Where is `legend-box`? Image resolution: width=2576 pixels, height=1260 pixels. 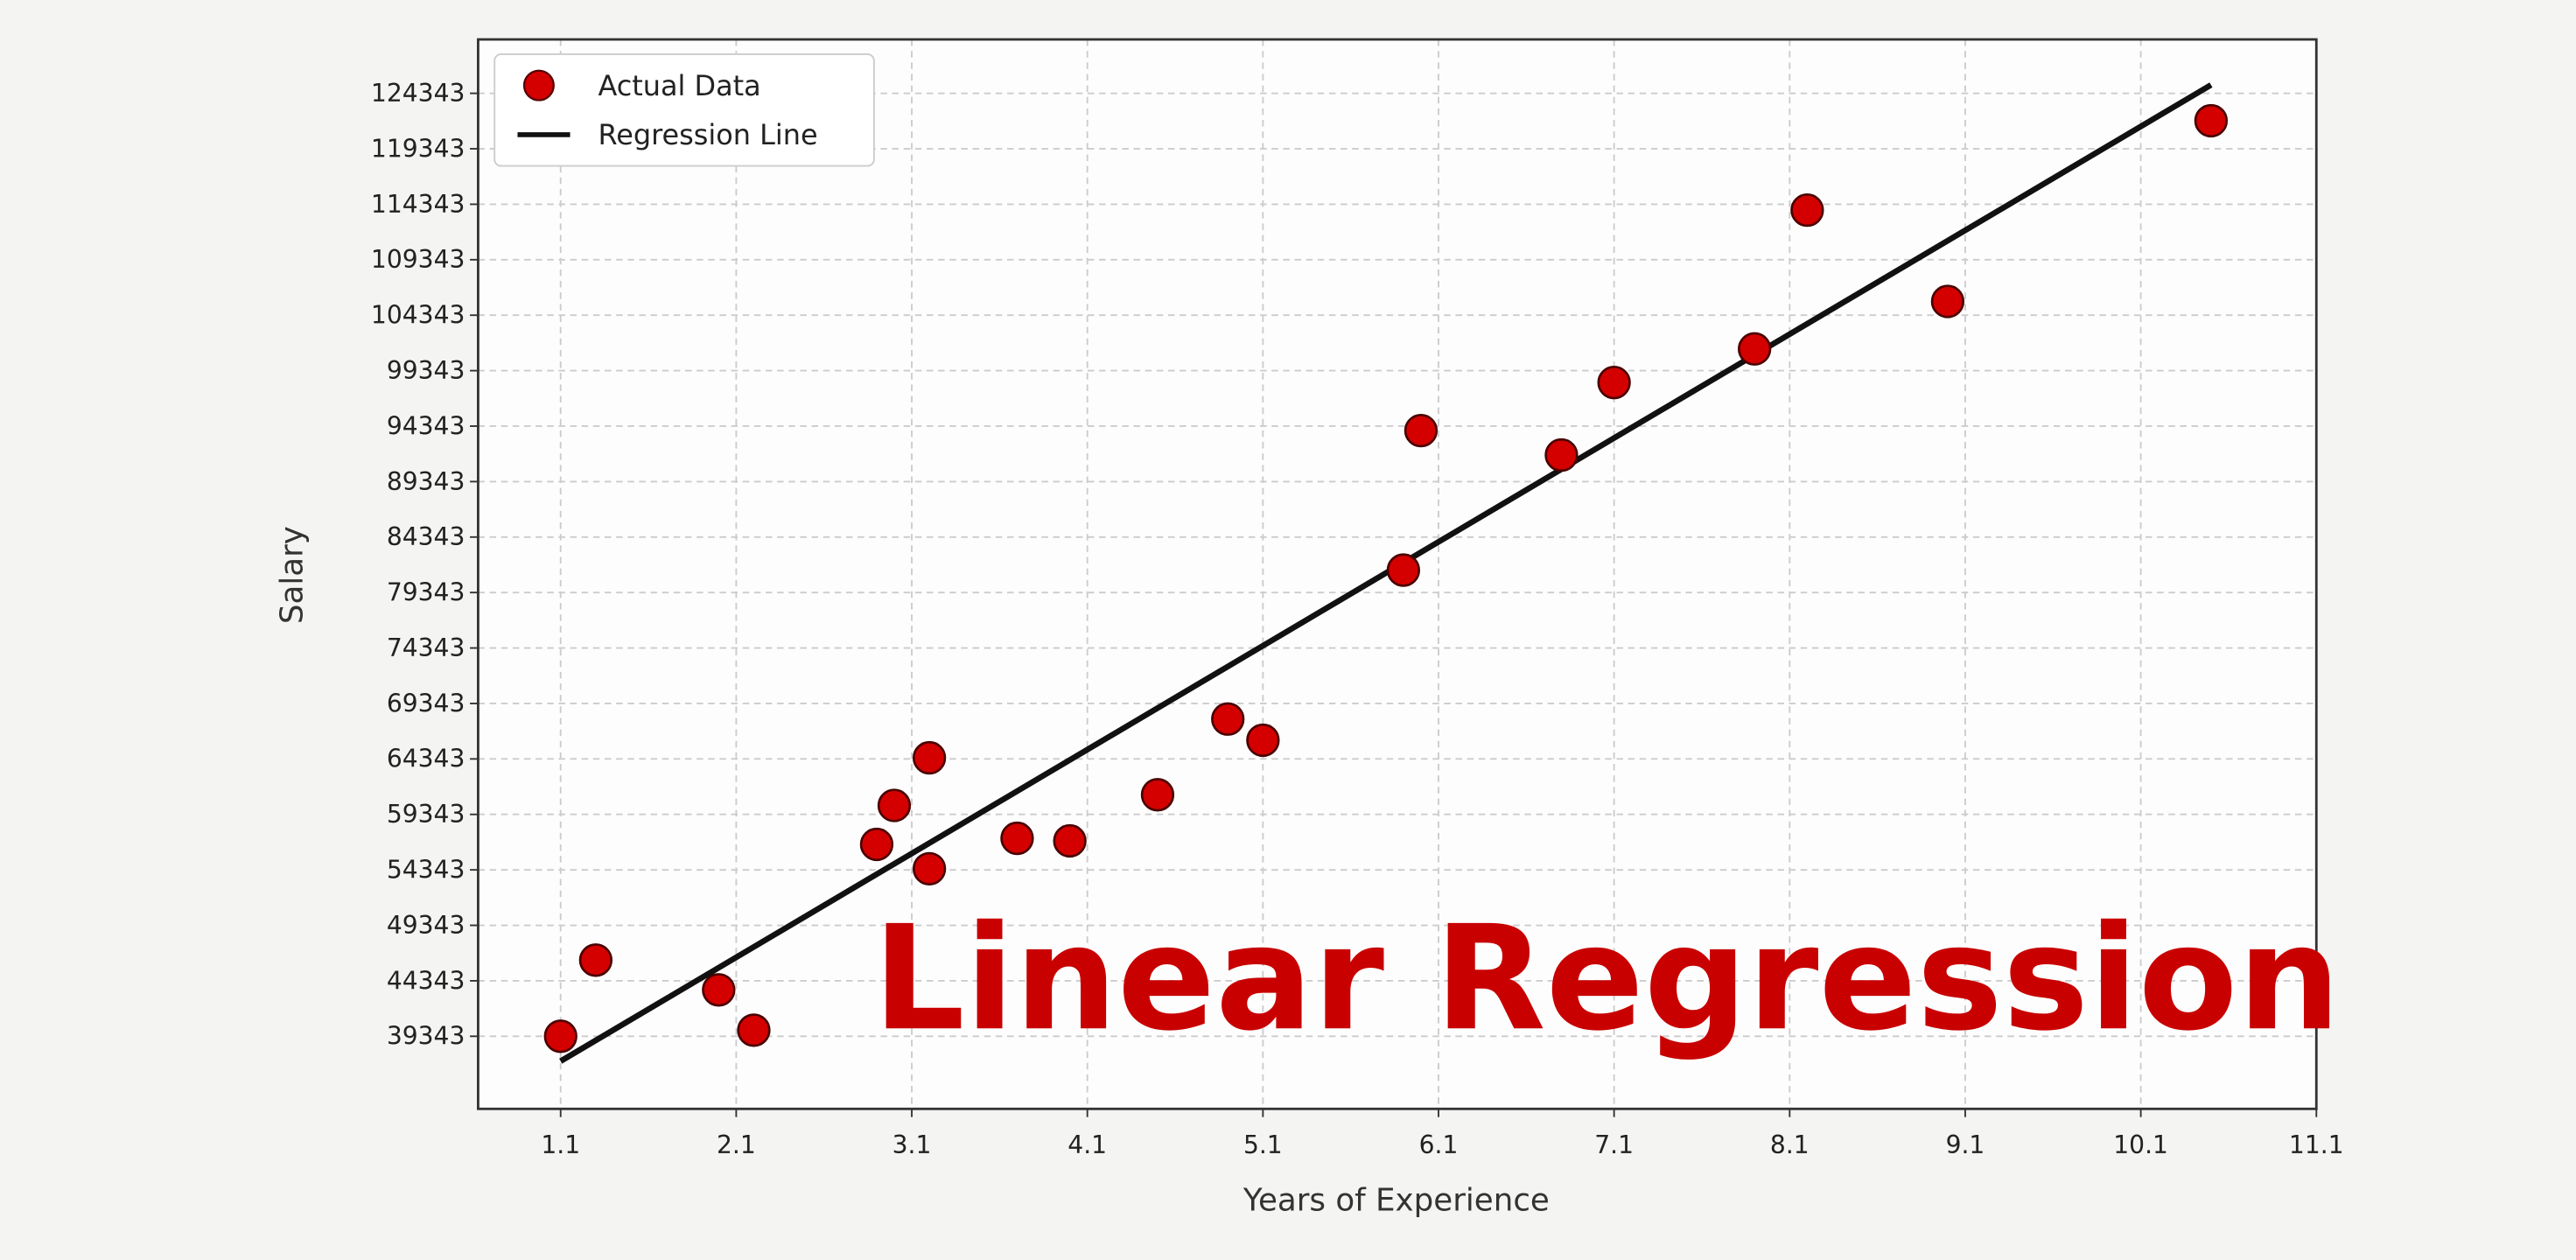 legend-box is located at coordinates (684, 110).